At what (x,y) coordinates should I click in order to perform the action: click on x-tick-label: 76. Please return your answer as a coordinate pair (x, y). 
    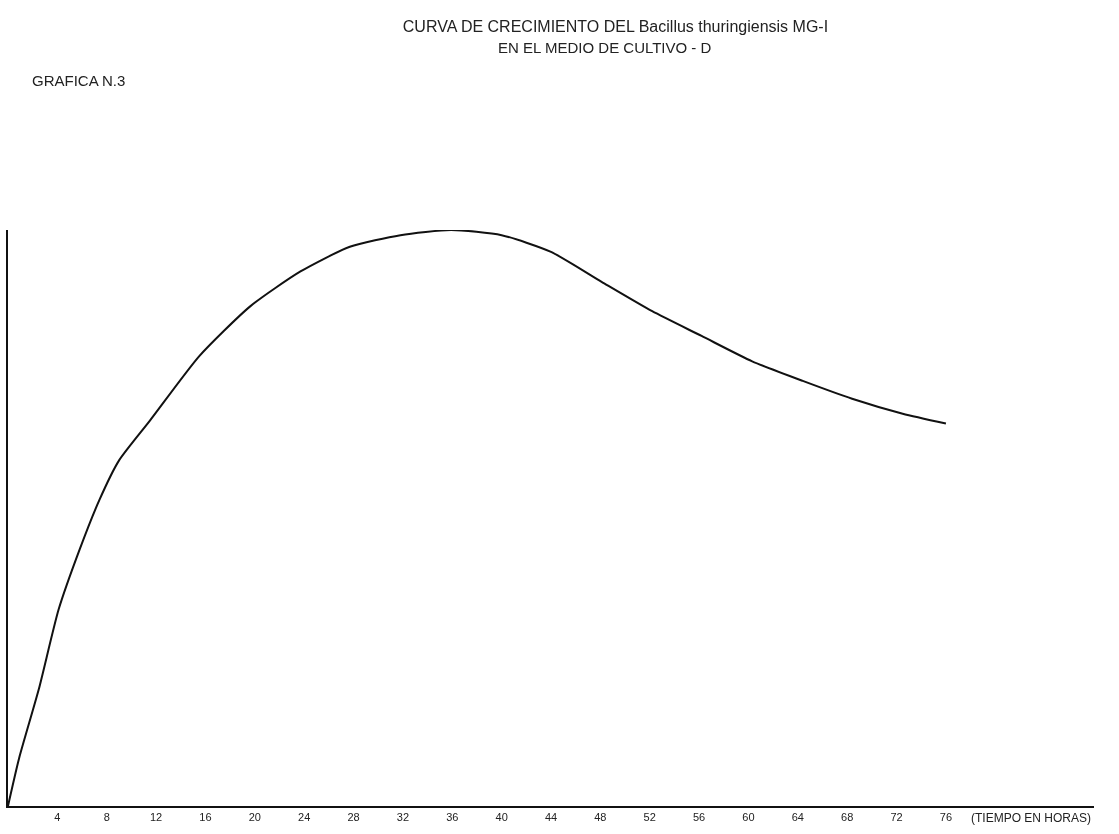
    Looking at the image, I should click on (946, 817).